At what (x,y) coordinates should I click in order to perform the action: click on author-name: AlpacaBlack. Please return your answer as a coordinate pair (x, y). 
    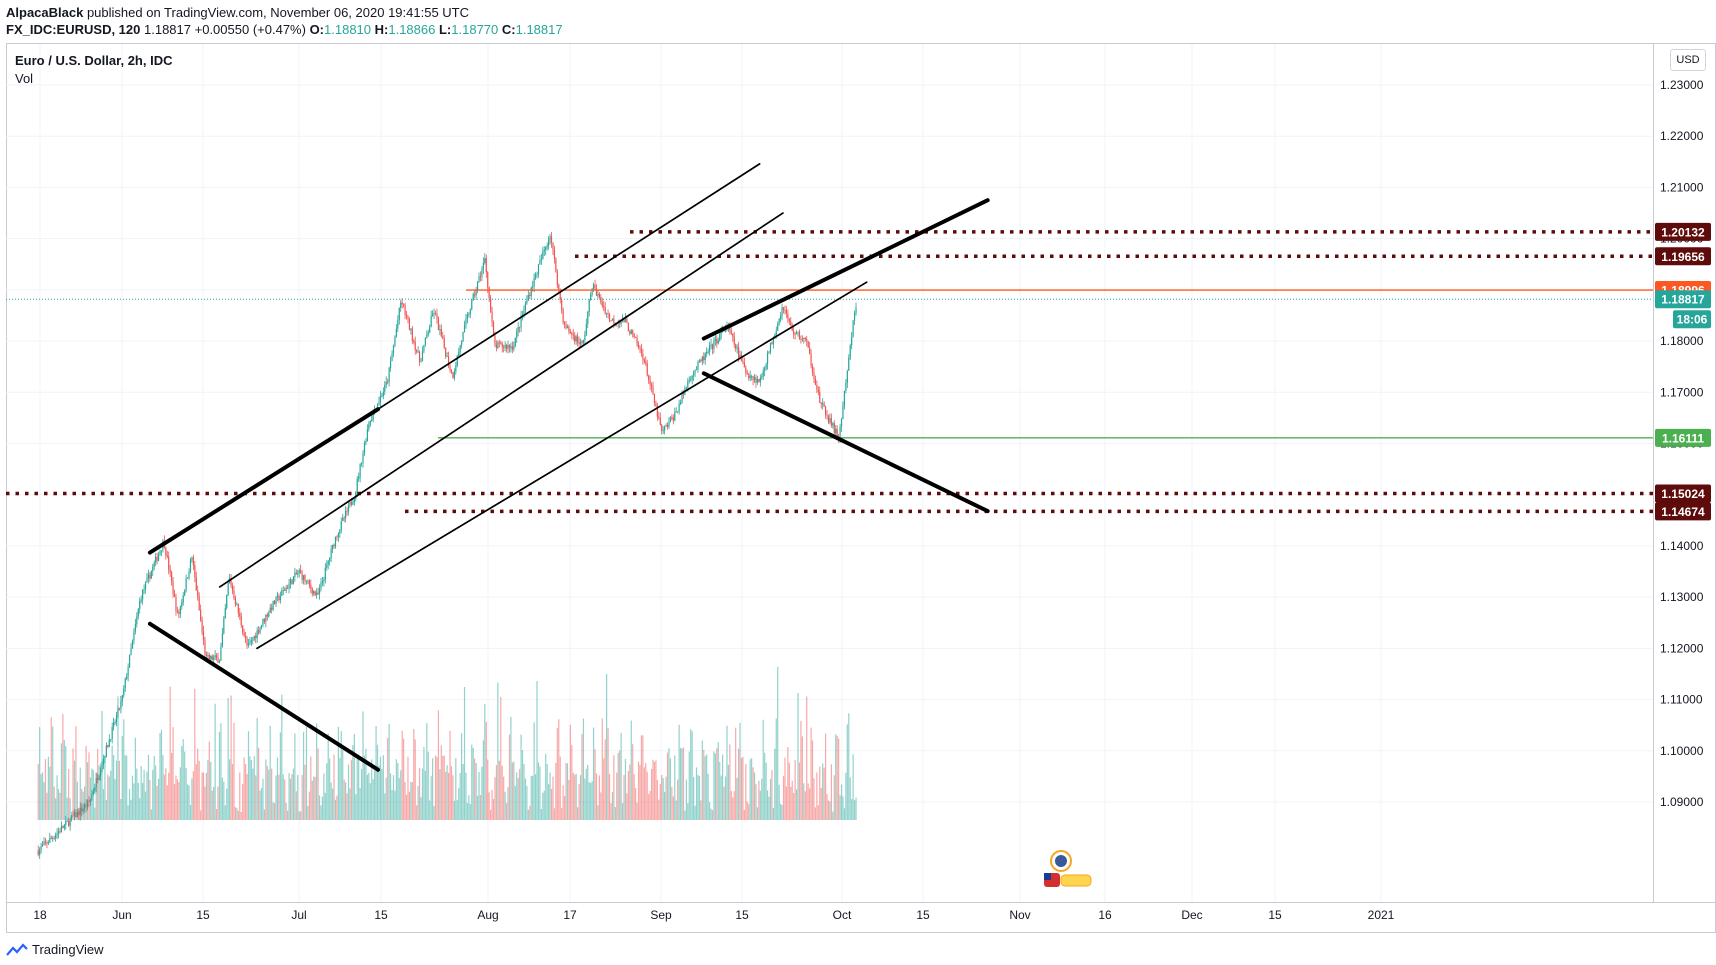
    Looking at the image, I should click on (45, 12).